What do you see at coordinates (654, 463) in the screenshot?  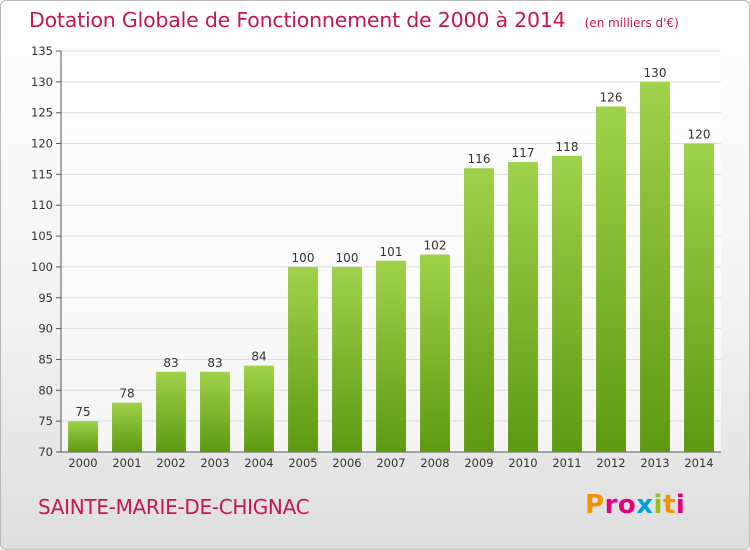 I see `x-tick-label: 2013` at bounding box center [654, 463].